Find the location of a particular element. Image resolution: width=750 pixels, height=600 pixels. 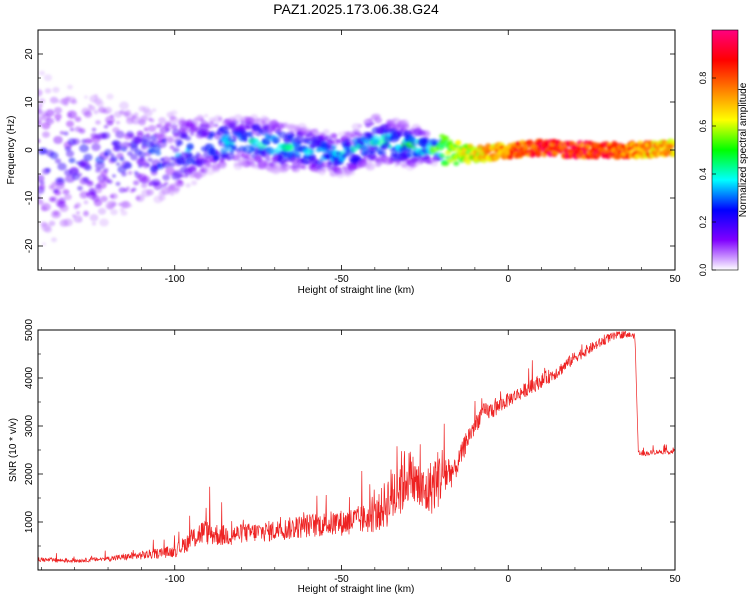

colorbar-frame is located at coordinates (725, 150).